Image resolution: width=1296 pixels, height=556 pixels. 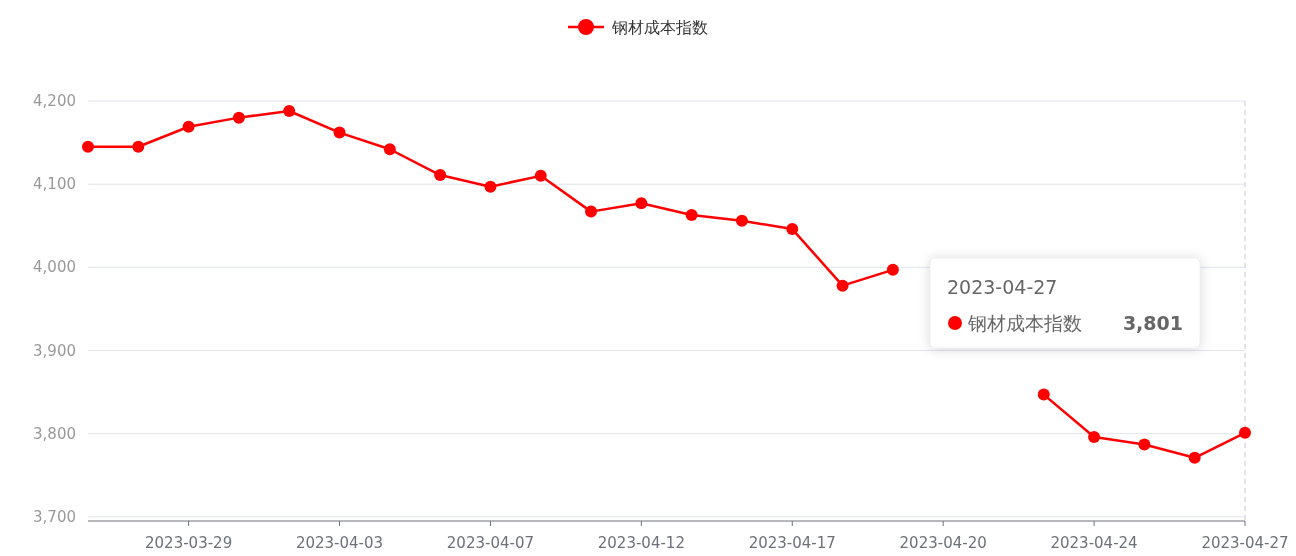 I want to click on y-tick-label: 3,800, so click(x=54, y=433).